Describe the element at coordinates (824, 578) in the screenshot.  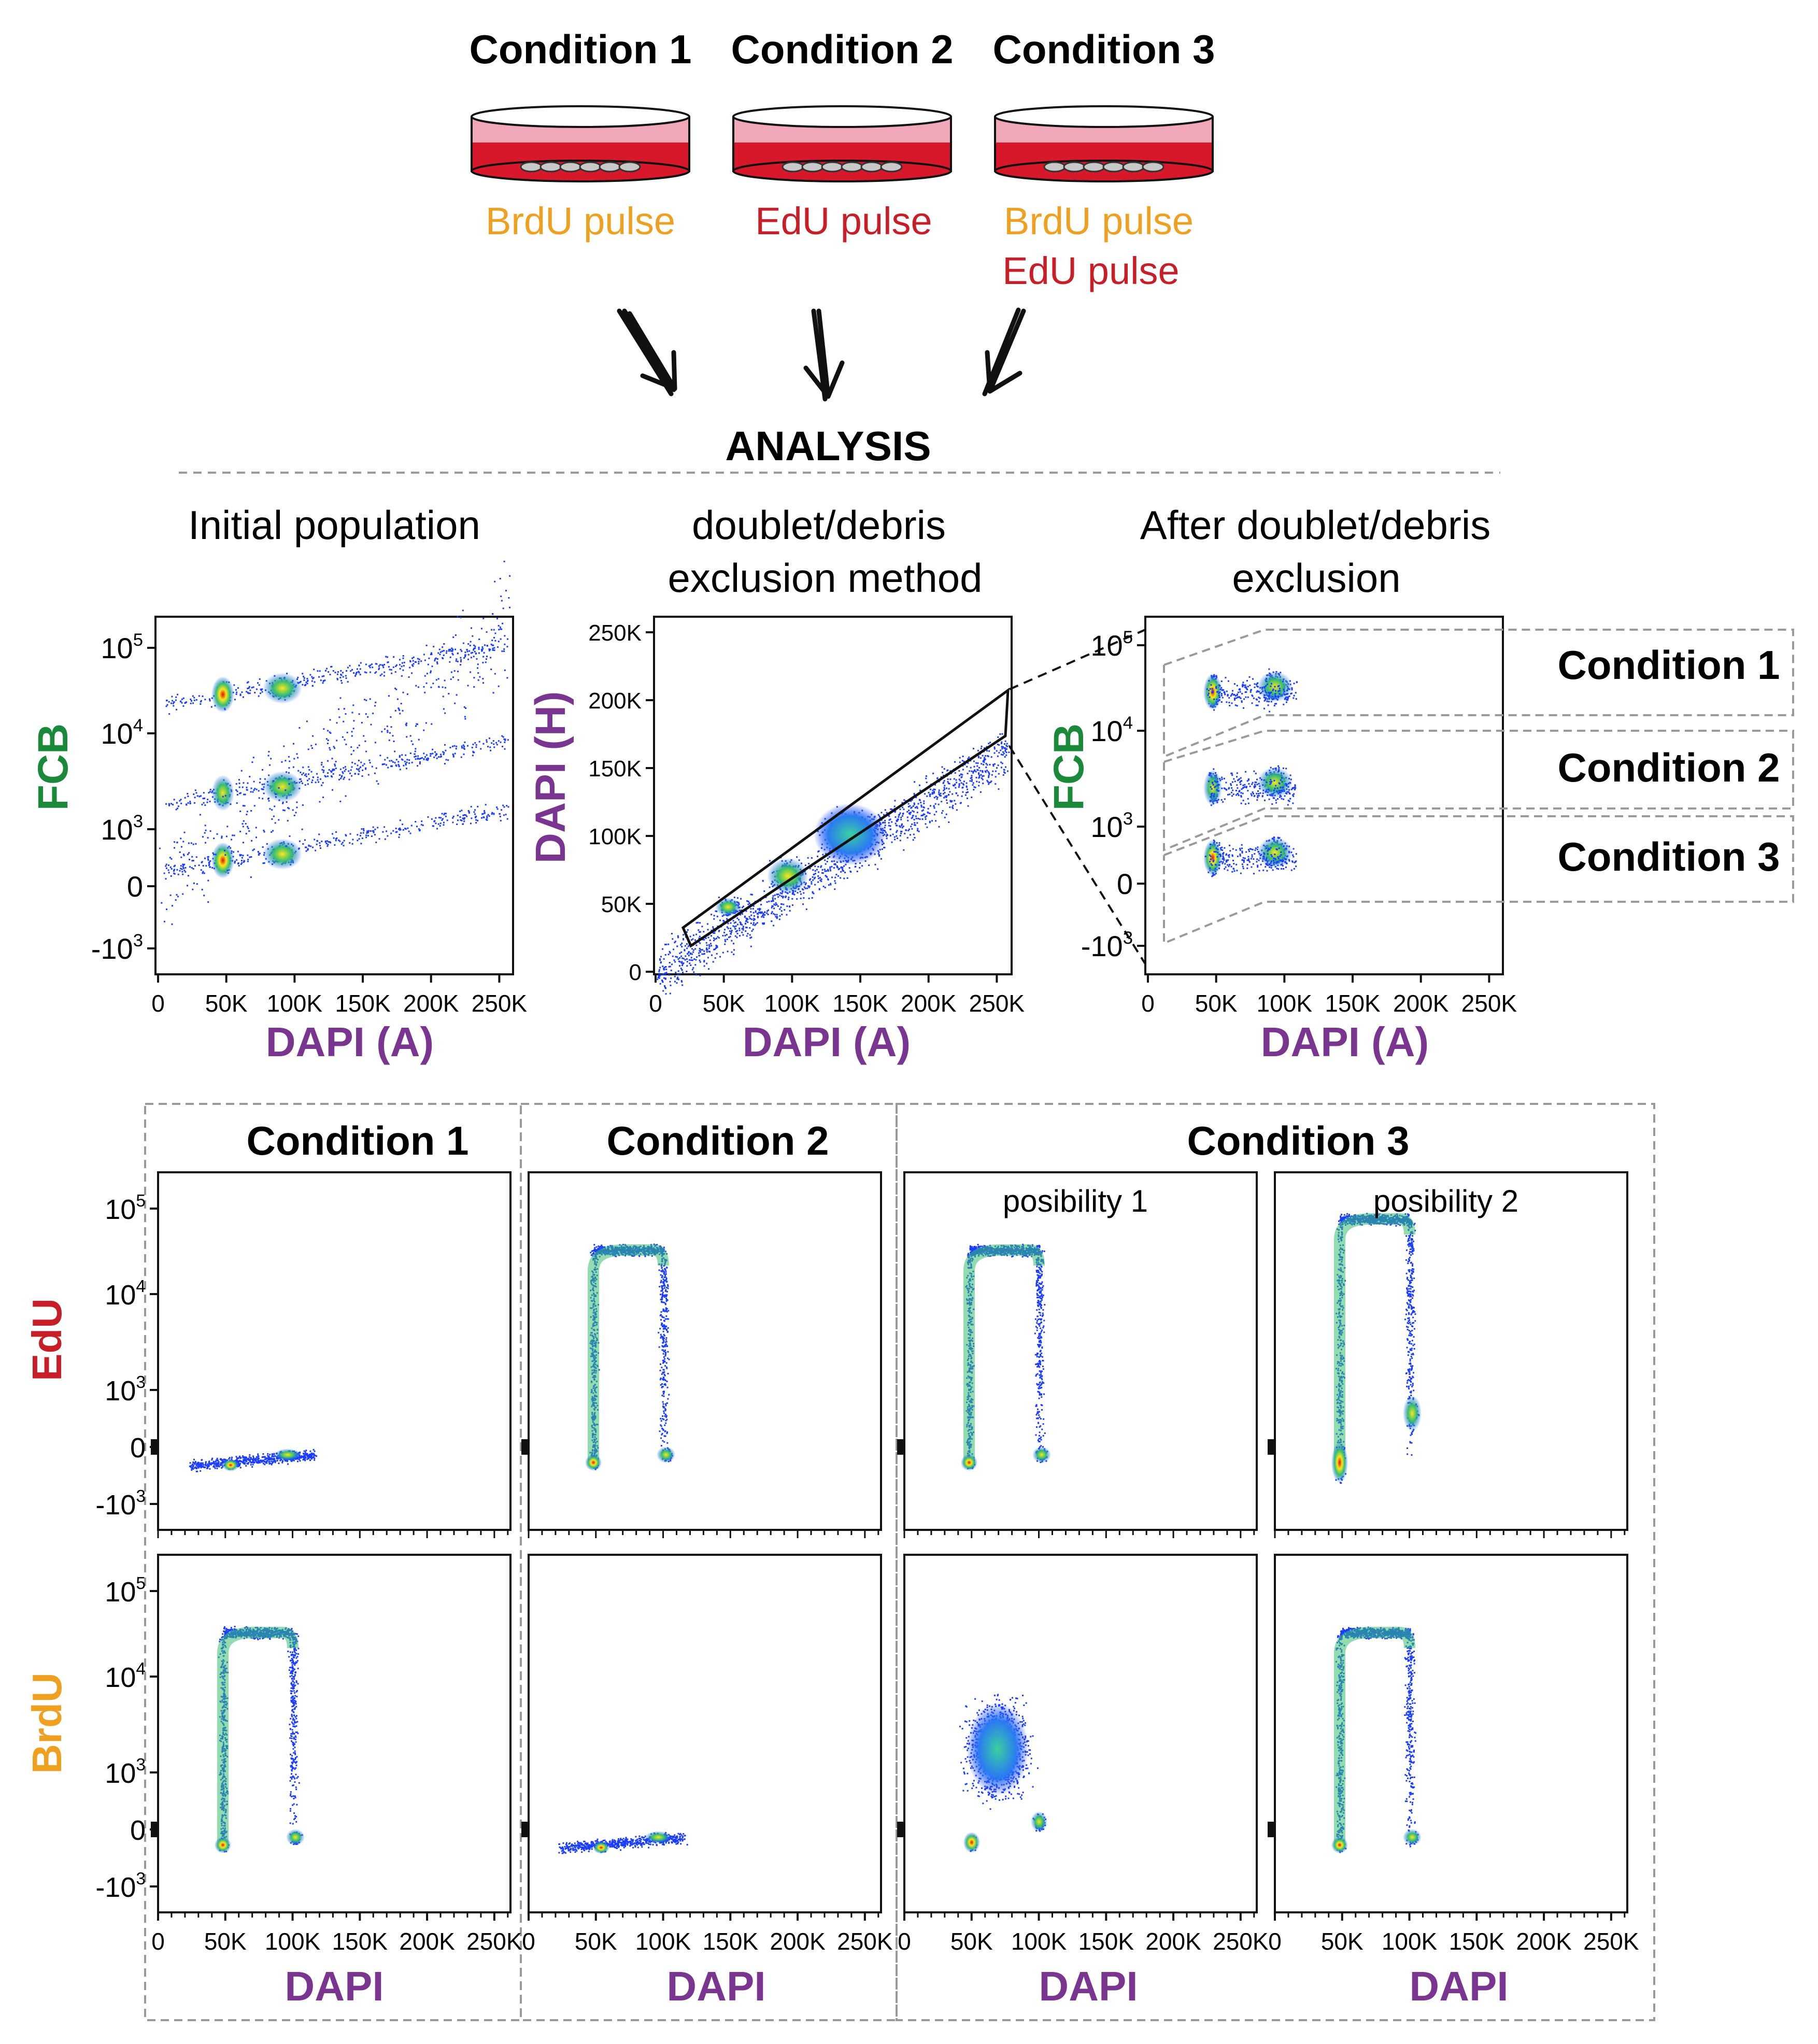
I see `panel2-title-line2: exclusion method` at that location.